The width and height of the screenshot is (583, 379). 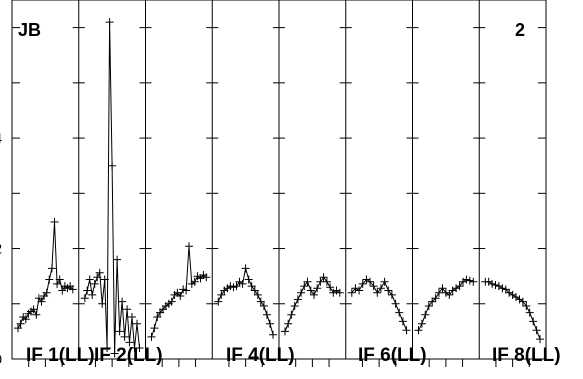 I want to click on y-tick-label: 2, so click(x=1, y=249).